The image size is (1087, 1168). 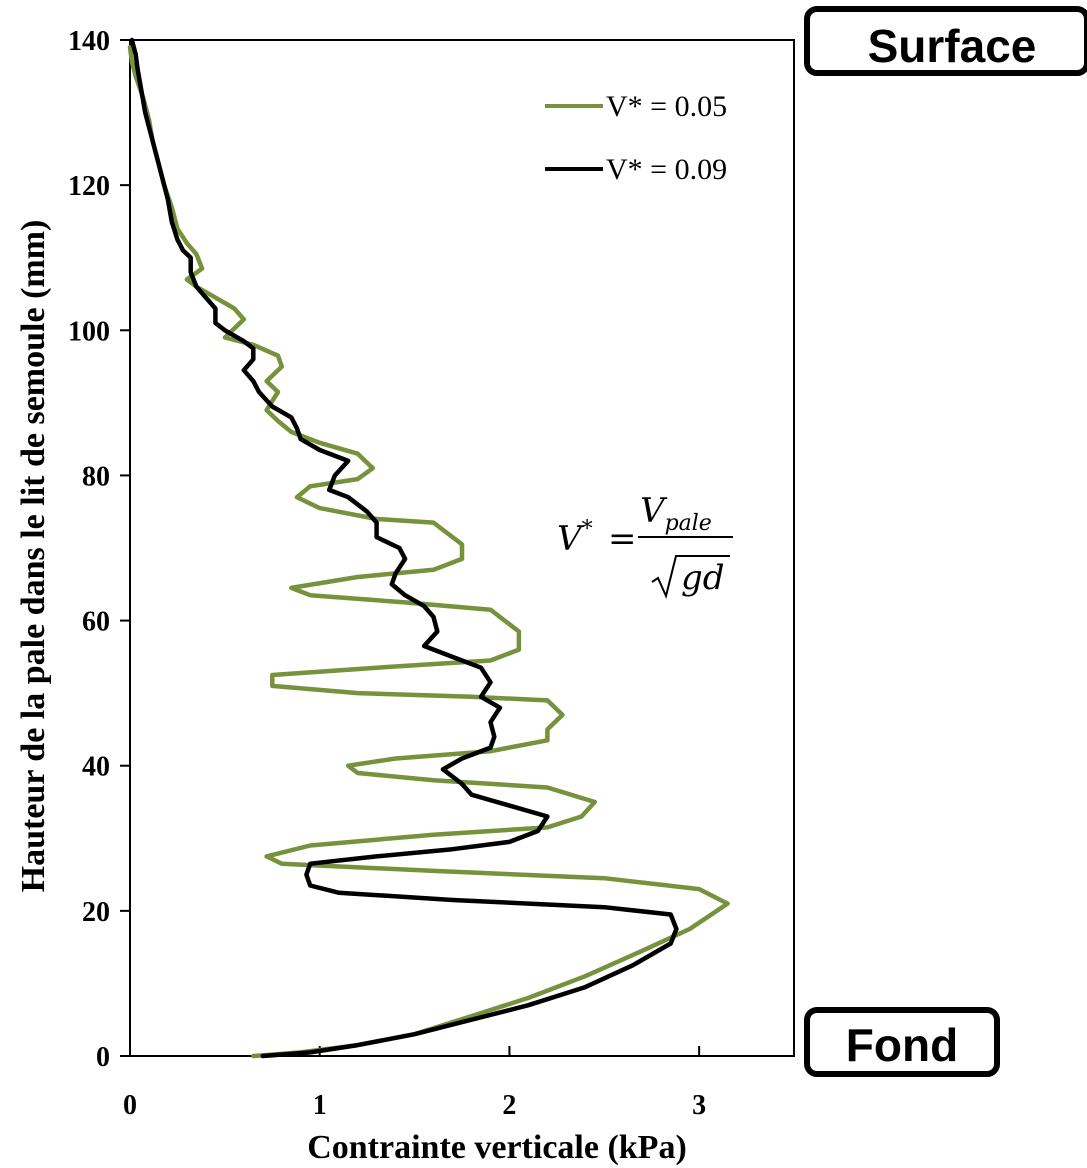 I want to click on legend: V* = 0.05 V* = 0.09, so click(x=636, y=138).